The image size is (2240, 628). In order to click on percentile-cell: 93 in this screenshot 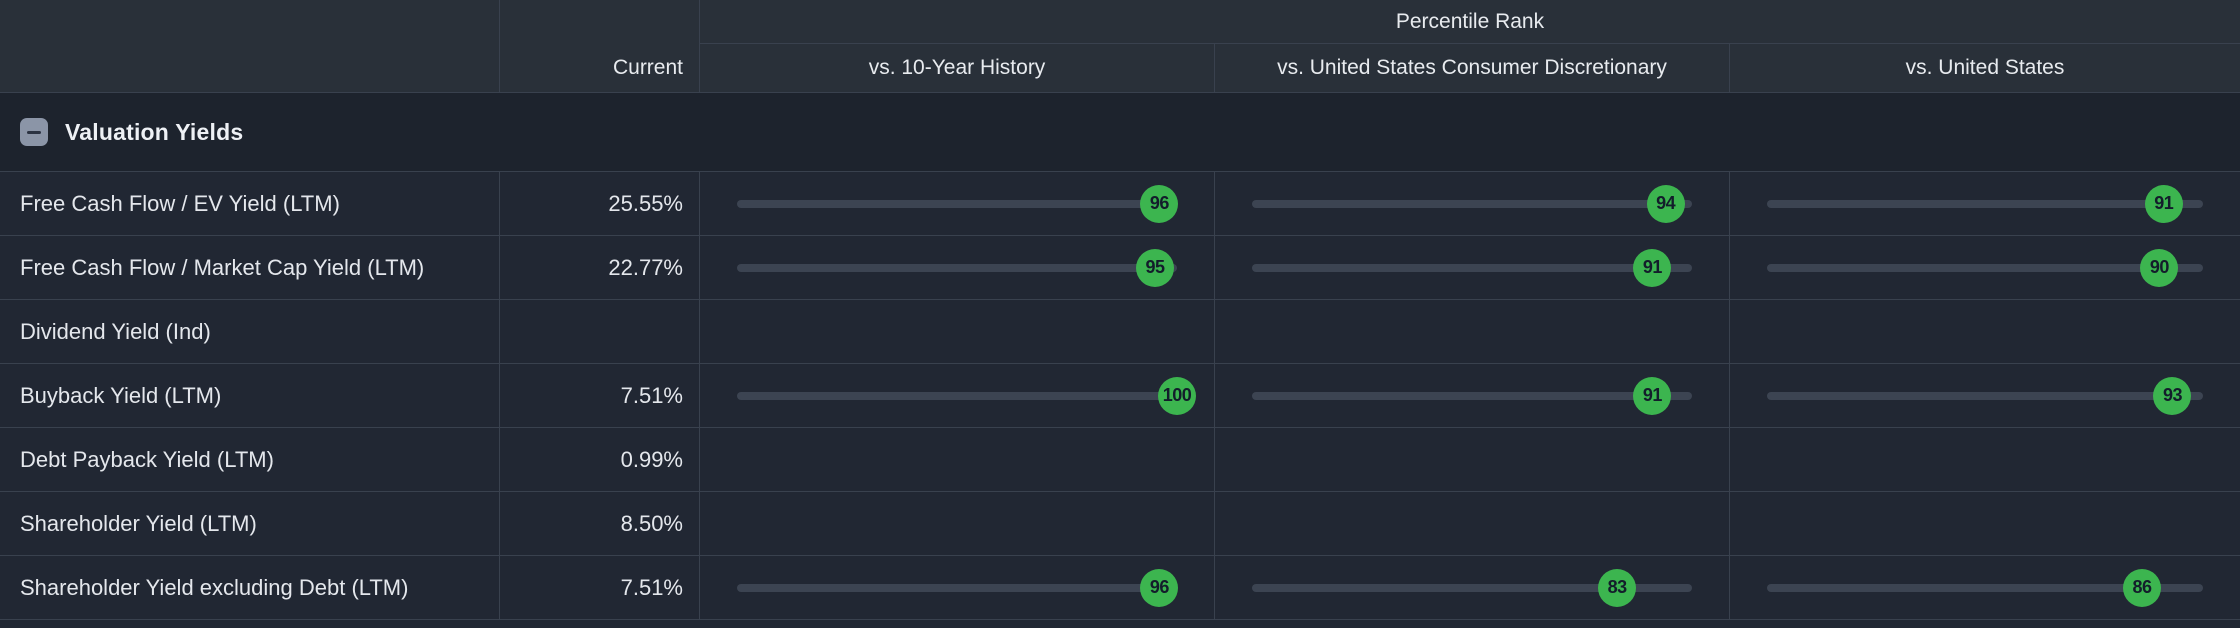, I will do `click(1985, 395)`.